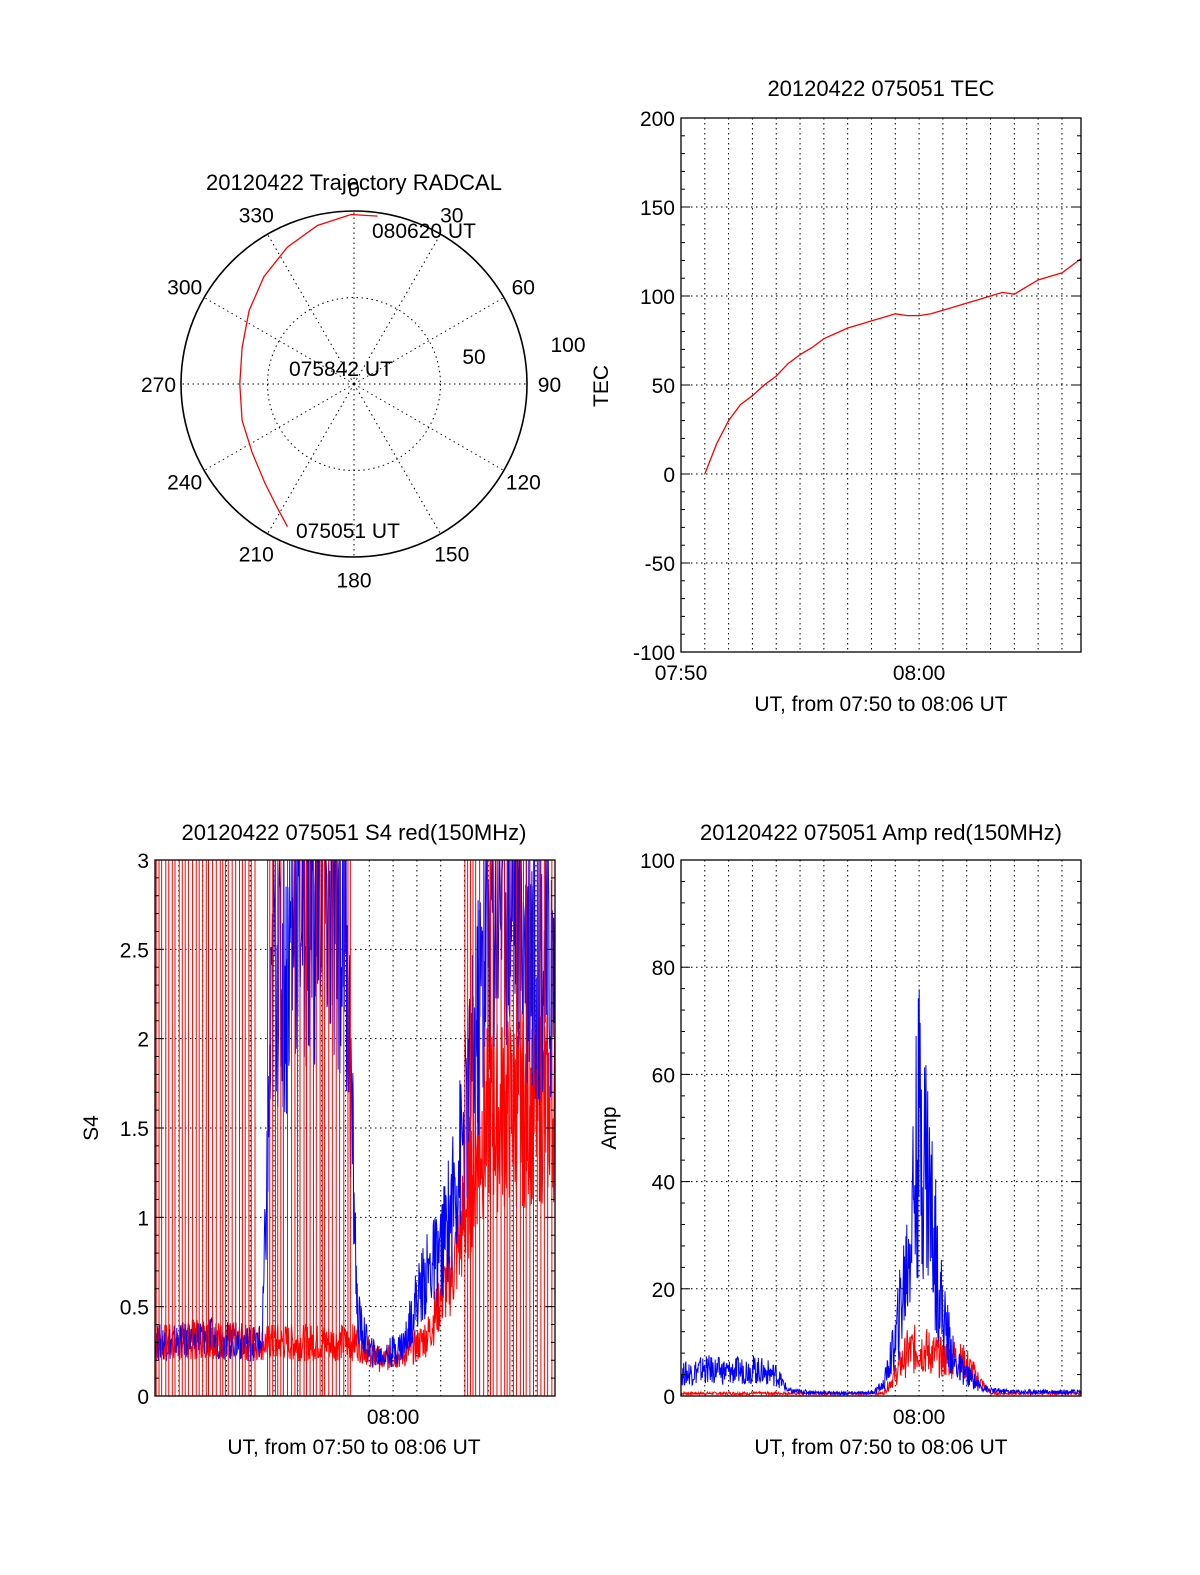 The height and width of the screenshot is (1575, 1200). Describe the element at coordinates (134, 1308) in the screenshot. I see `y-tick-label: 0.5` at that location.